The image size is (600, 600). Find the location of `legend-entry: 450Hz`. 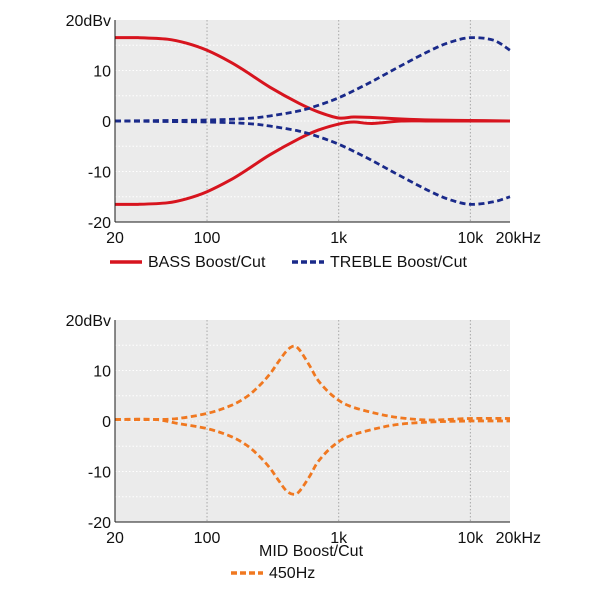

legend-entry: 450Hz is located at coordinates (273, 573).